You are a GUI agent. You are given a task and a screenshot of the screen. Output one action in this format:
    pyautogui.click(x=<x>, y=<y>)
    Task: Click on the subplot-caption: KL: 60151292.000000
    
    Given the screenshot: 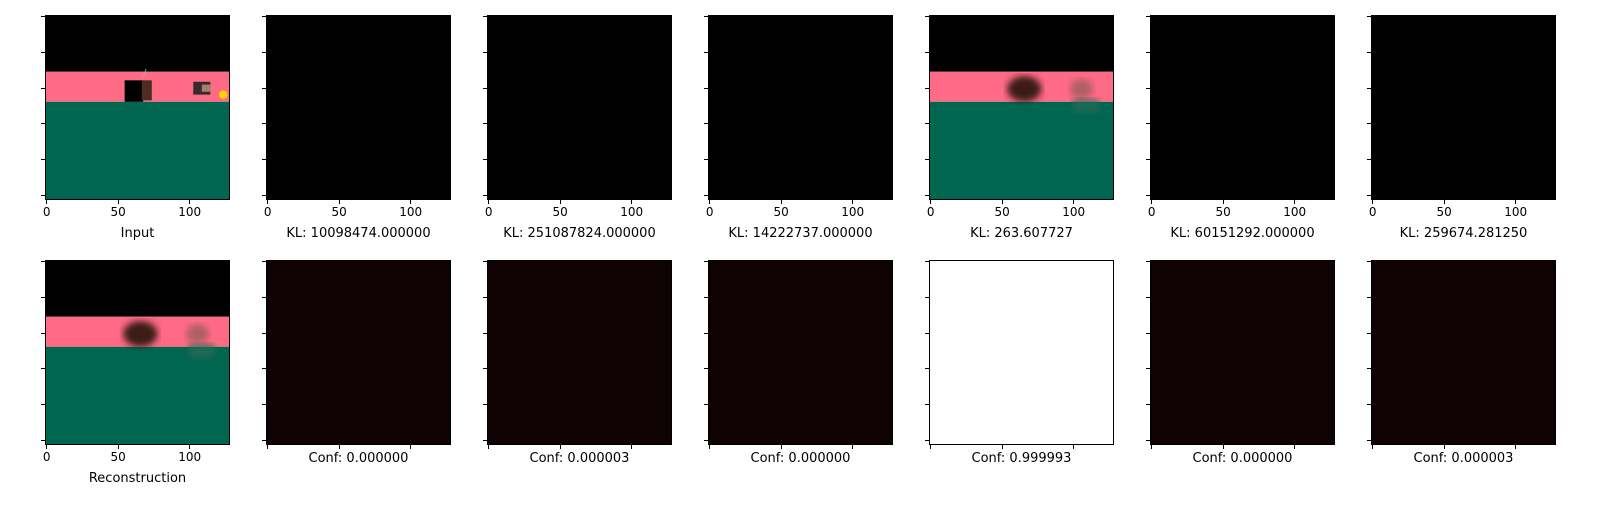 What is the action you would take?
    pyautogui.click(x=1242, y=233)
    